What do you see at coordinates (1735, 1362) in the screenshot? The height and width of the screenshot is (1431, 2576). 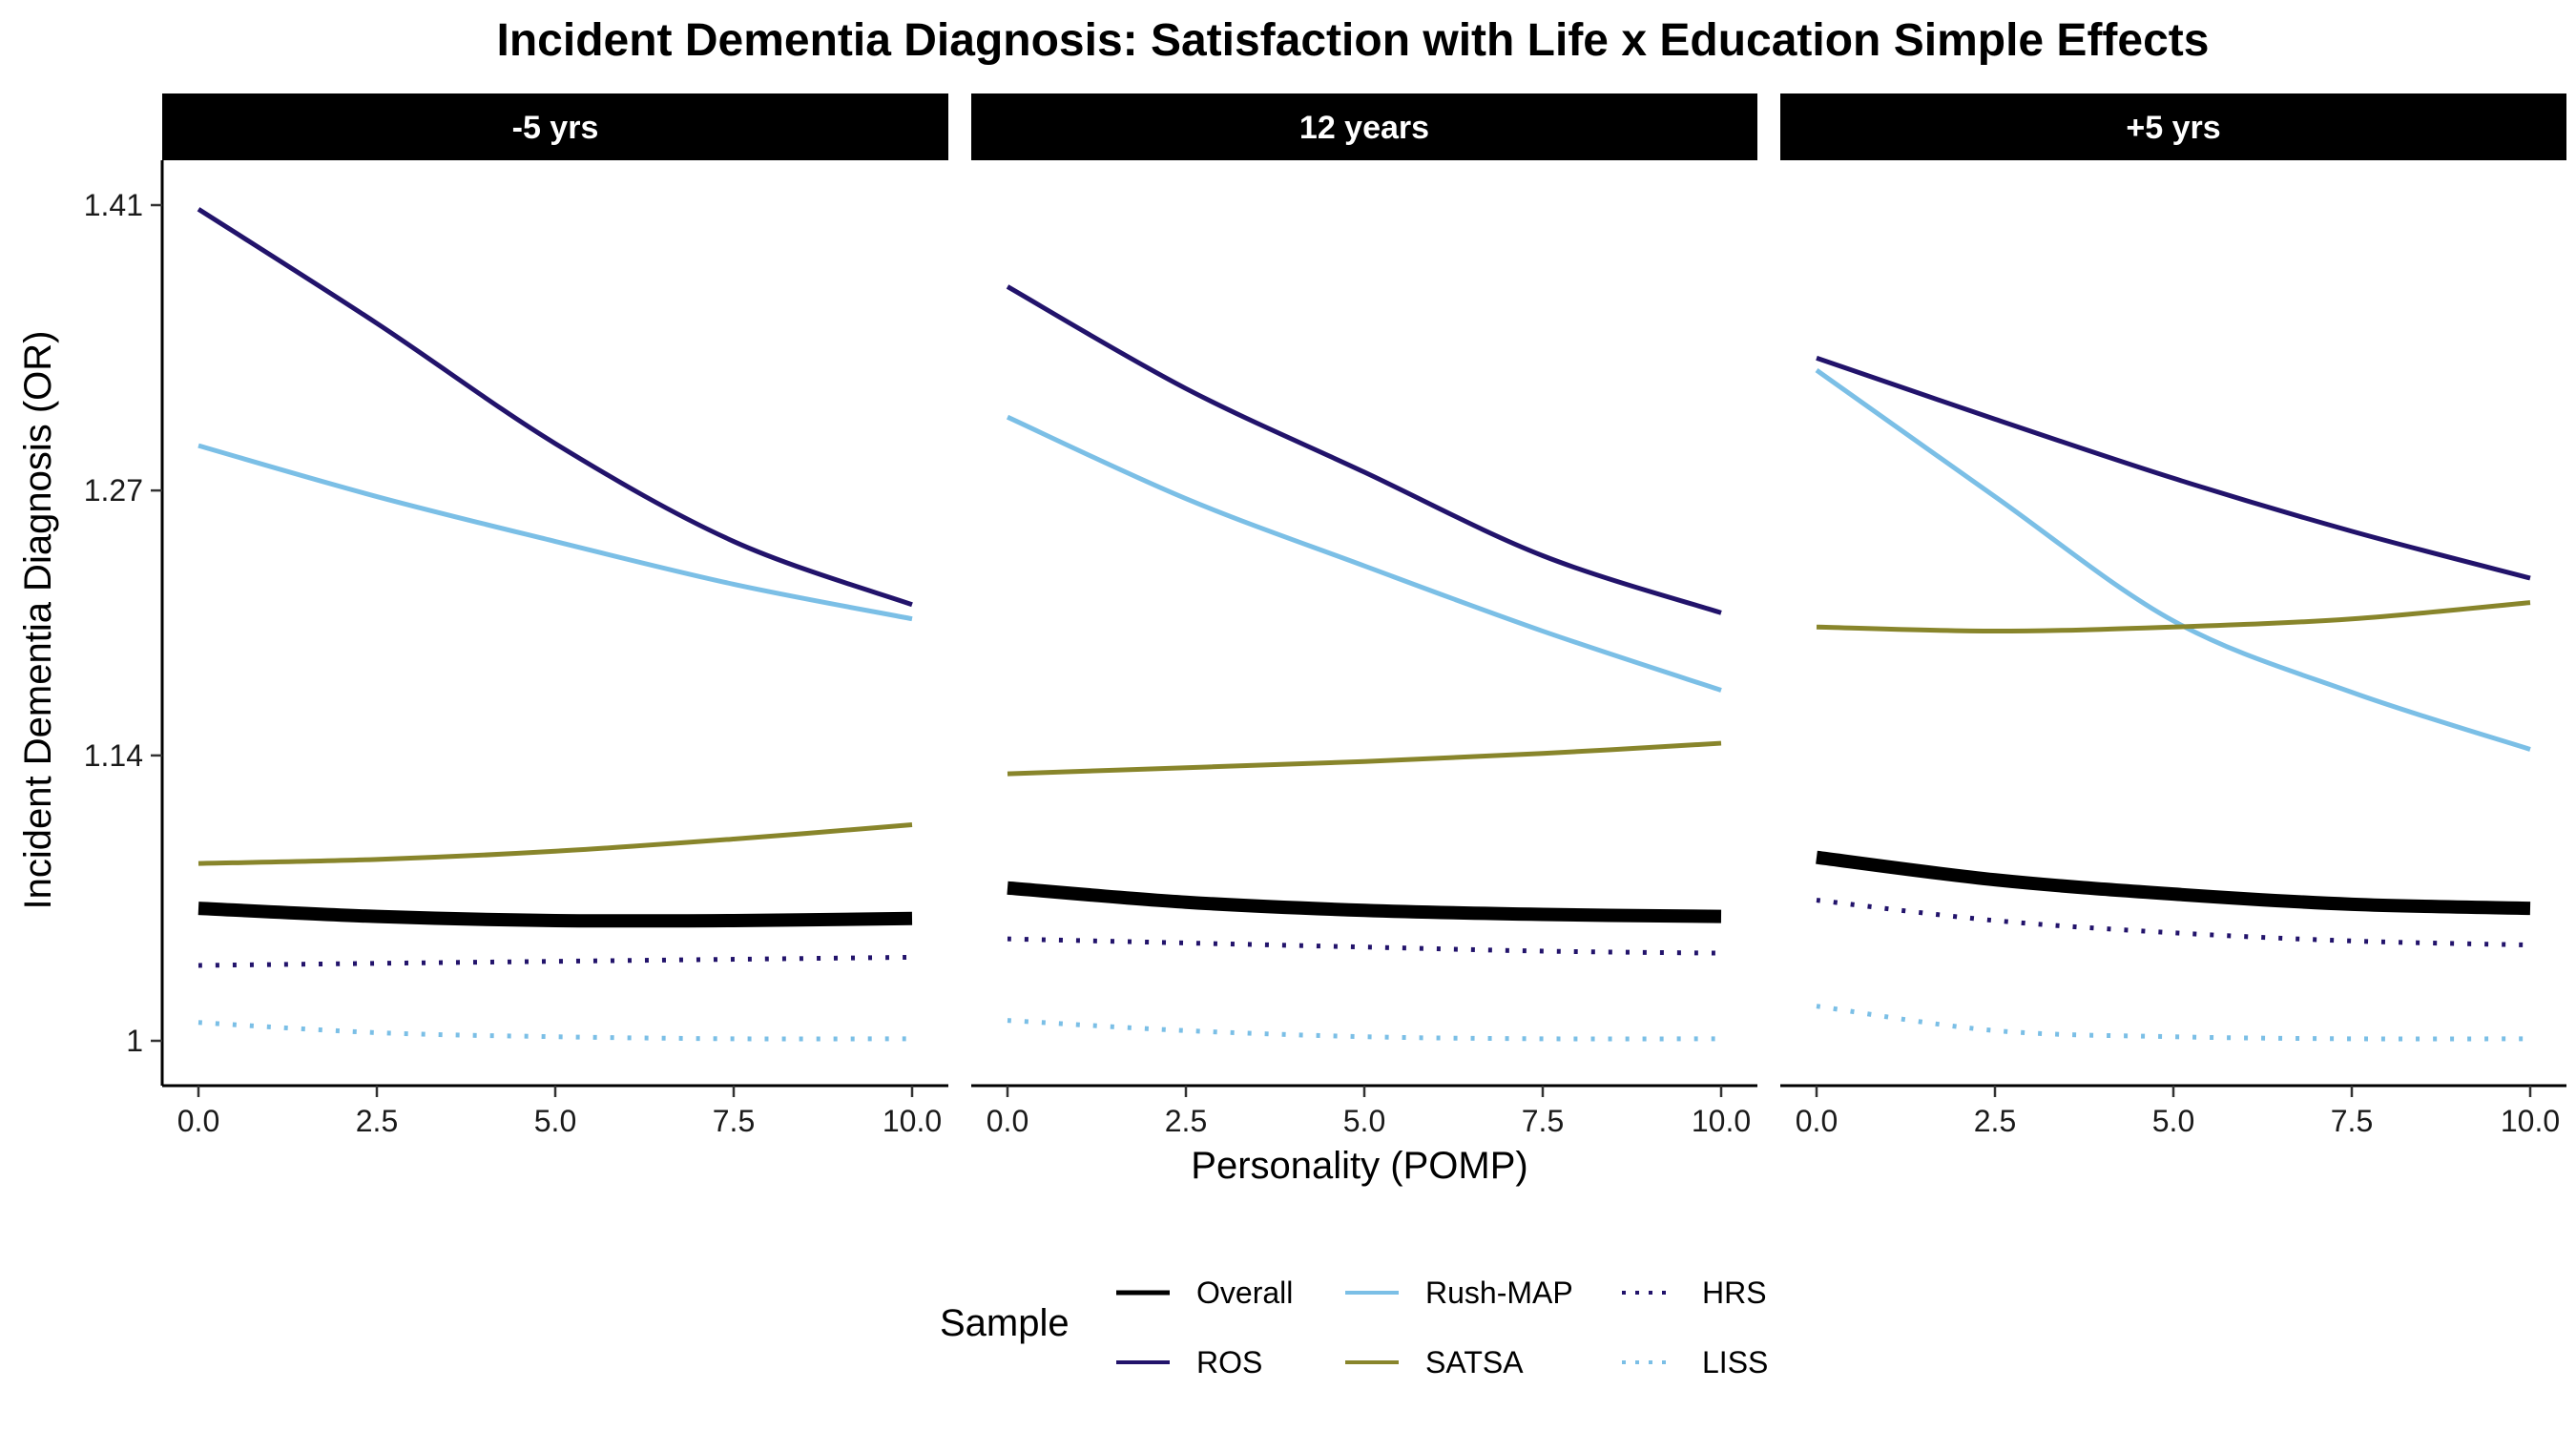 I see `legend-label: LISS` at bounding box center [1735, 1362].